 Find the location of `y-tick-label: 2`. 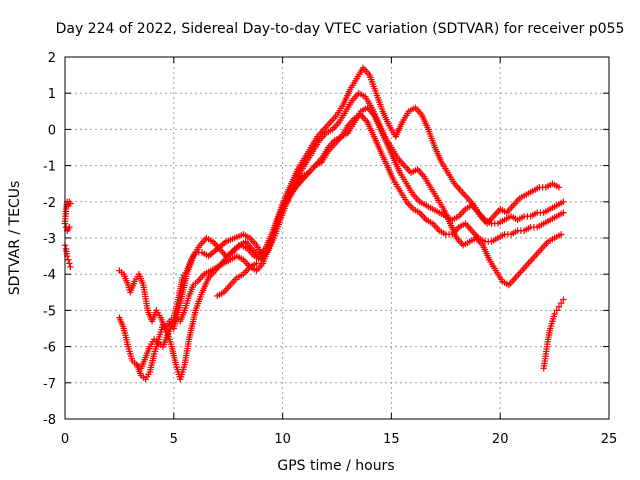

y-tick-label: 2 is located at coordinates (52, 58).